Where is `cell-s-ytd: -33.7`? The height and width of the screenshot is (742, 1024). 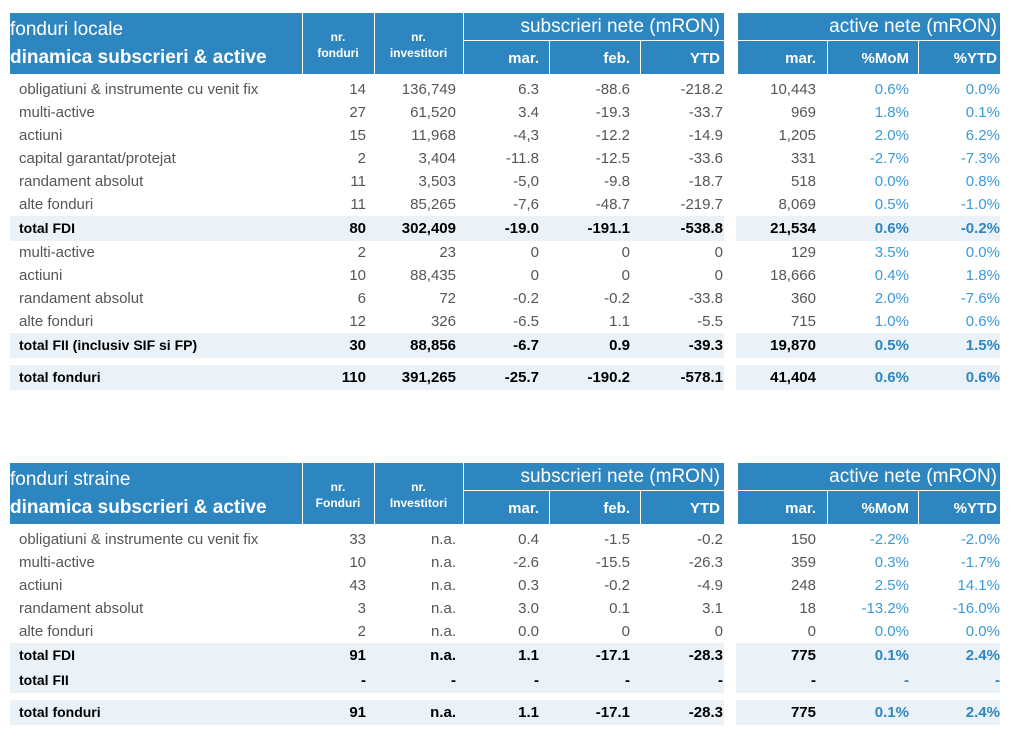
cell-s-ytd: -33.7 is located at coordinates (705, 112).